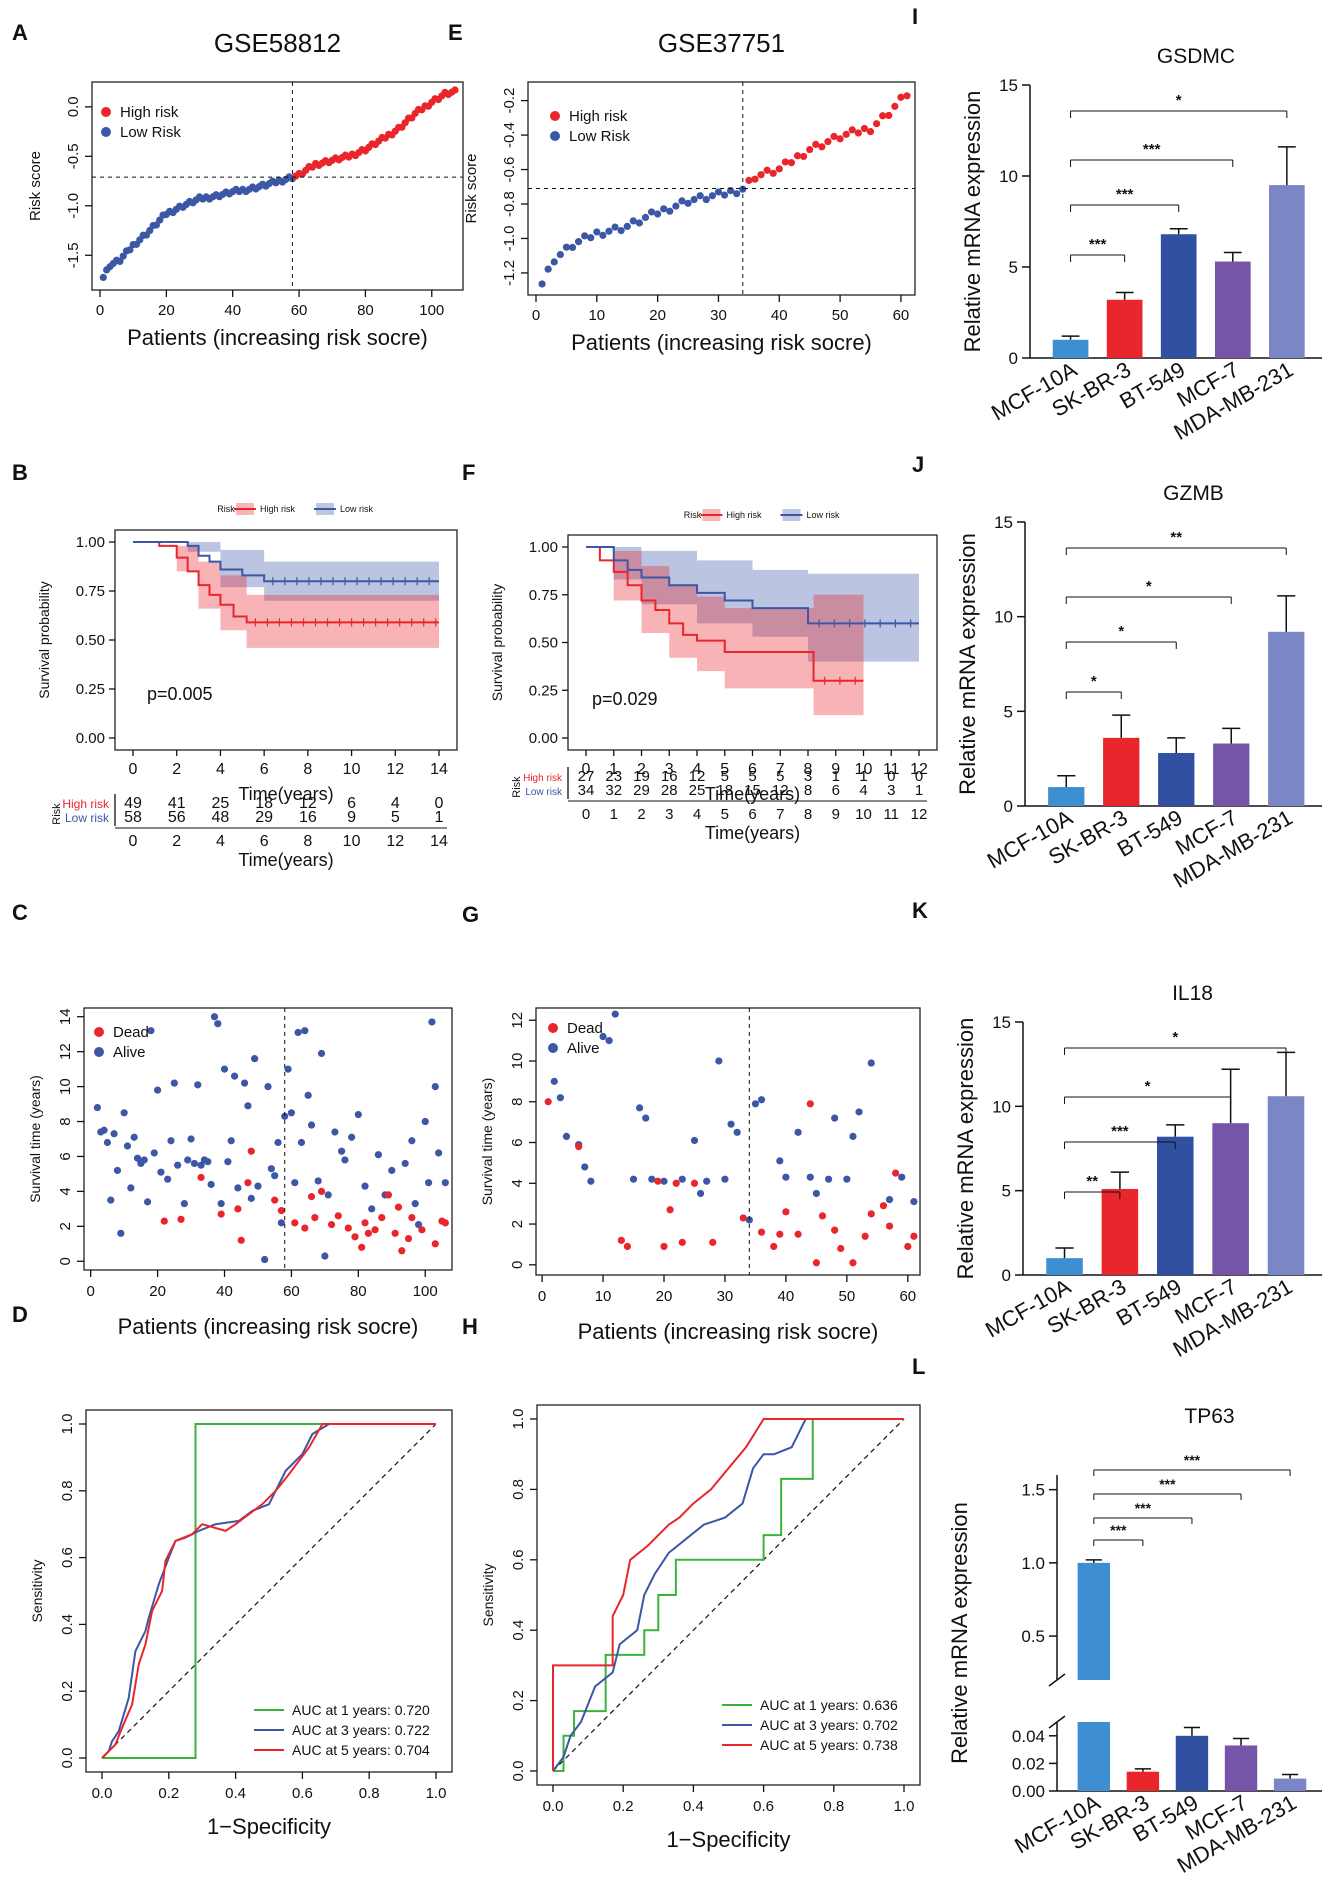 The image size is (1342, 1887). What do you see at coordinates (352, 769) in the screenshot?
I see `x-tick-label: 10` at bounding box center [352, 769].